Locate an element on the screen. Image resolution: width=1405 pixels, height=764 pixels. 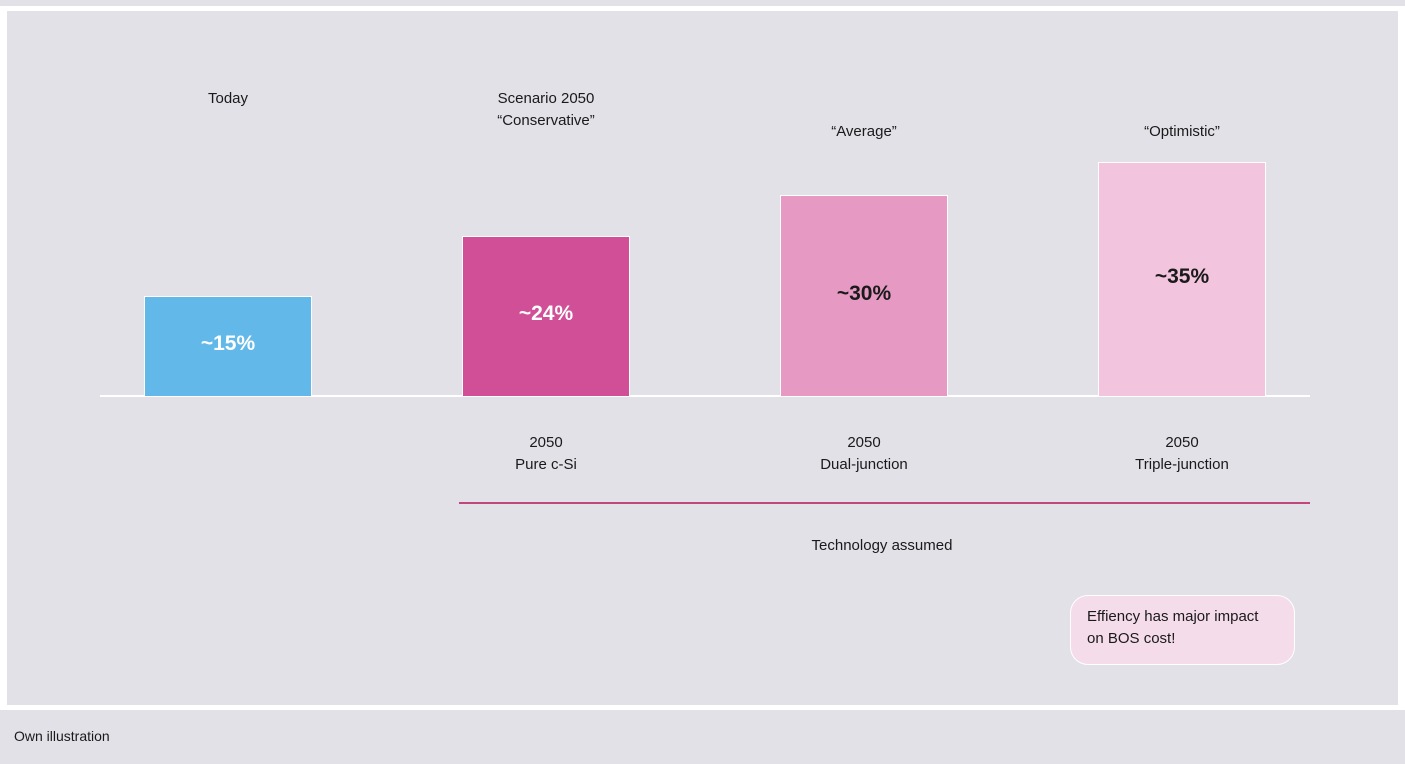
technology-label: 2050 Triple-junction is located at coordinates (1182, 453).